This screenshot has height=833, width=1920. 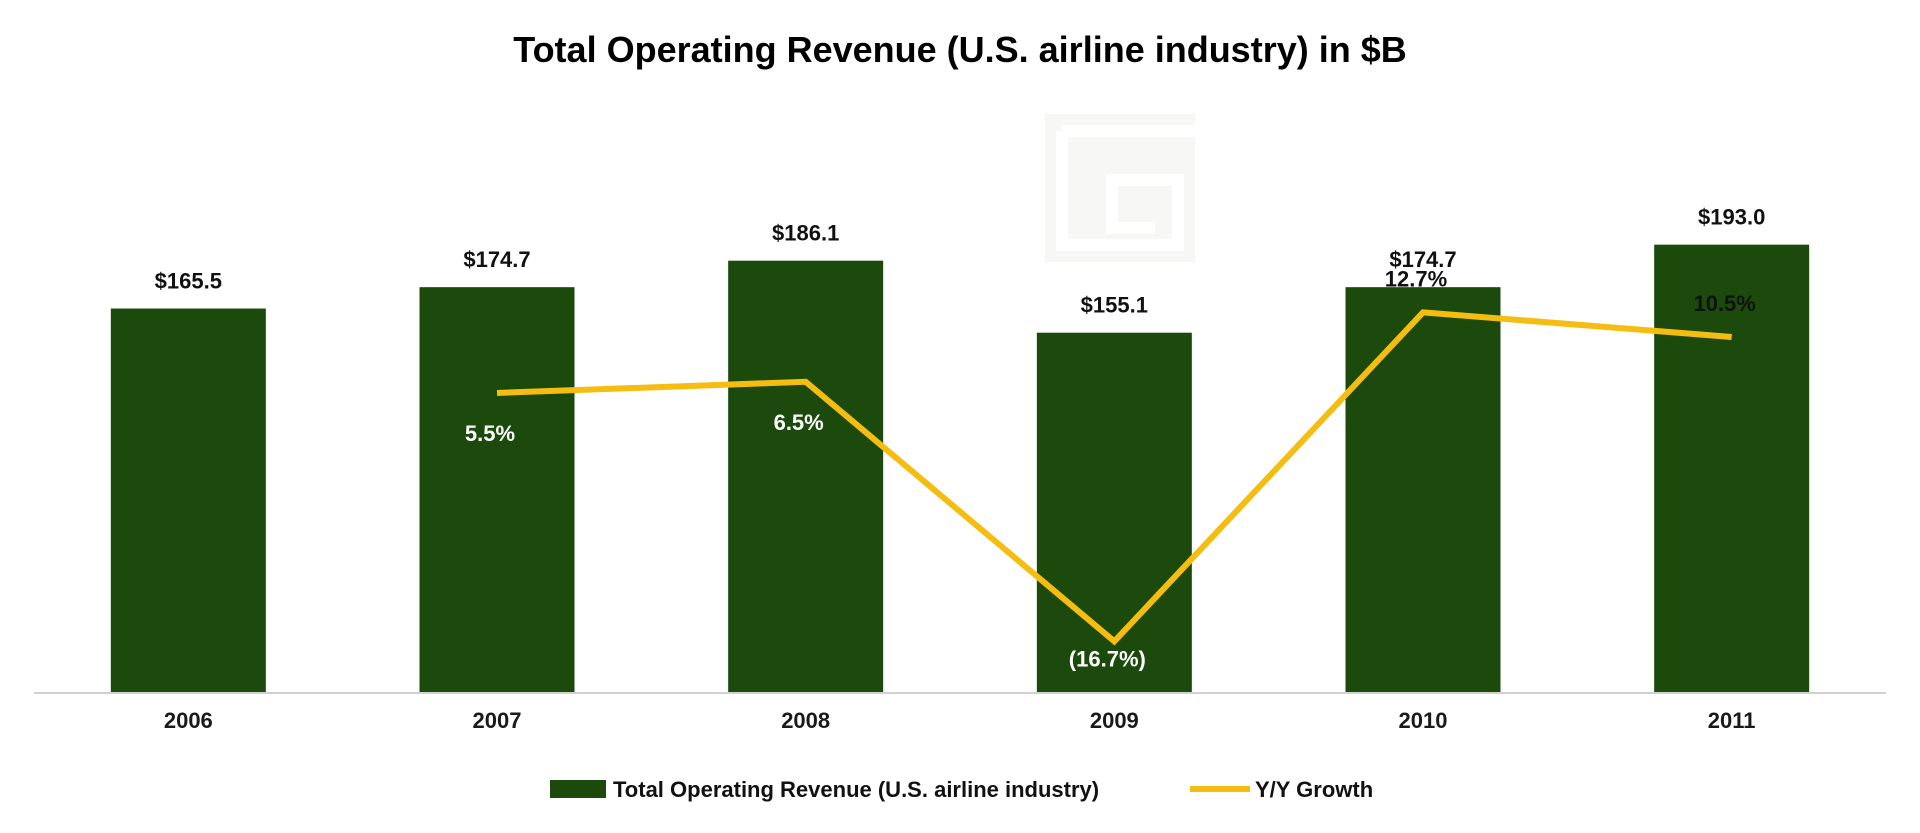 What do you see at coordinates (1724, 303) in the screenshot?
I see `growth-label-2011: 10.5%` at bounding box center [1724, 303].